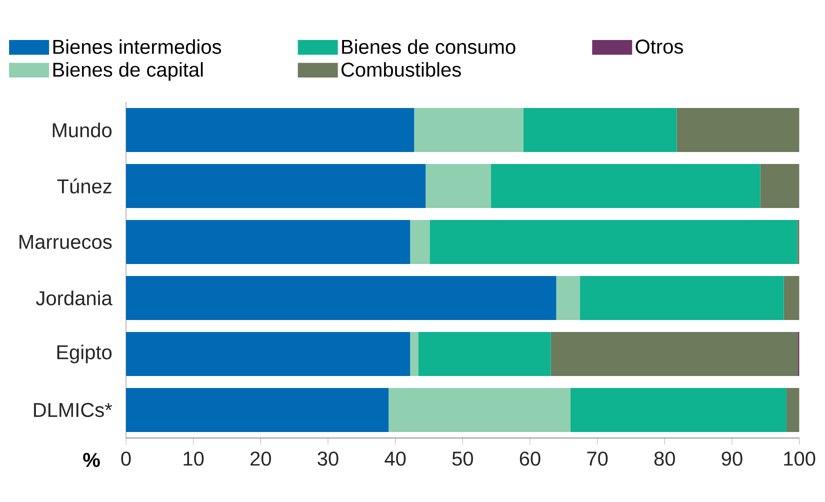 The image size is (825, 502). I want to click on y-tick-label: Jordania, so click(74, 298).